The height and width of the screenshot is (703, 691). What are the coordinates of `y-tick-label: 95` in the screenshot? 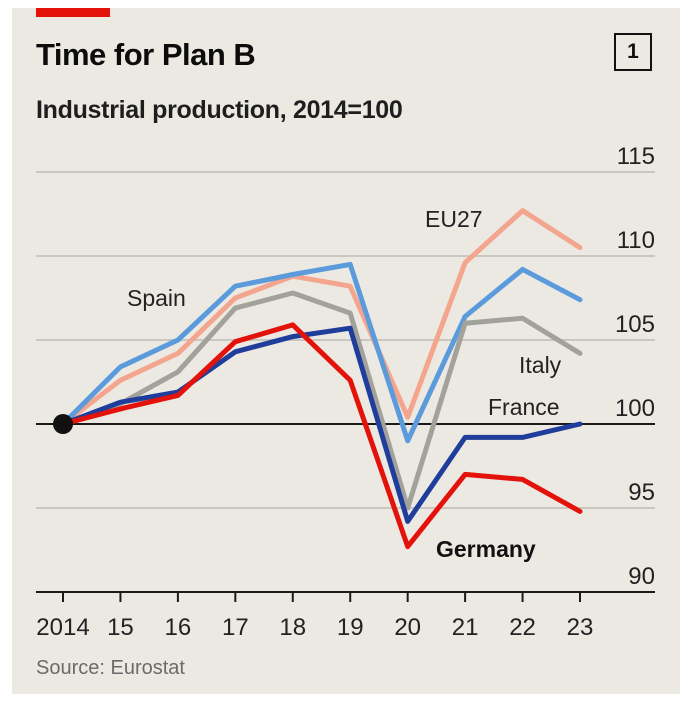 It's located at (641, 492).